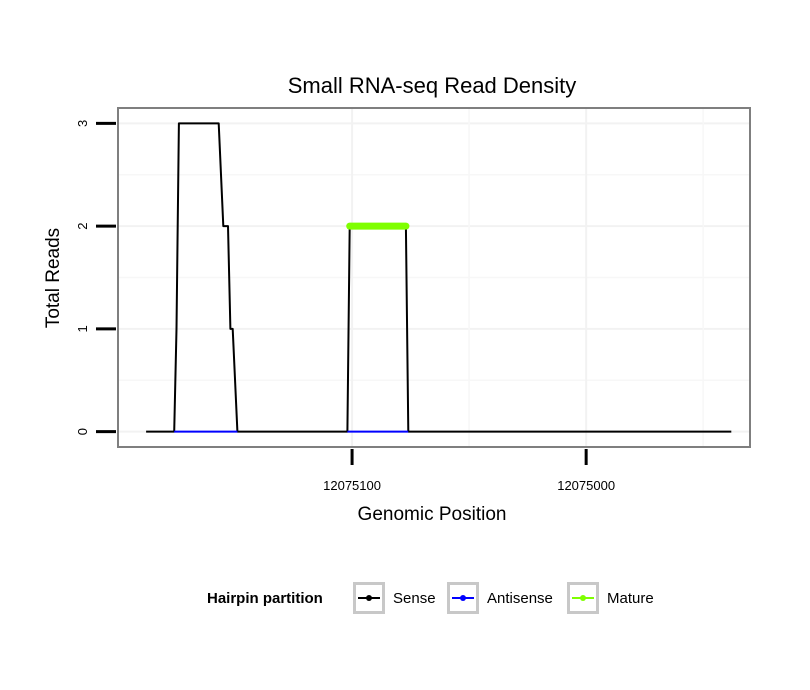 The height and width of the screenshot is (690, 810). What do you see at coordinates (432, 85) in the screenshot?
I see `chart-title: Small RNA-seq Read Density` at bounding box center [432, 85].